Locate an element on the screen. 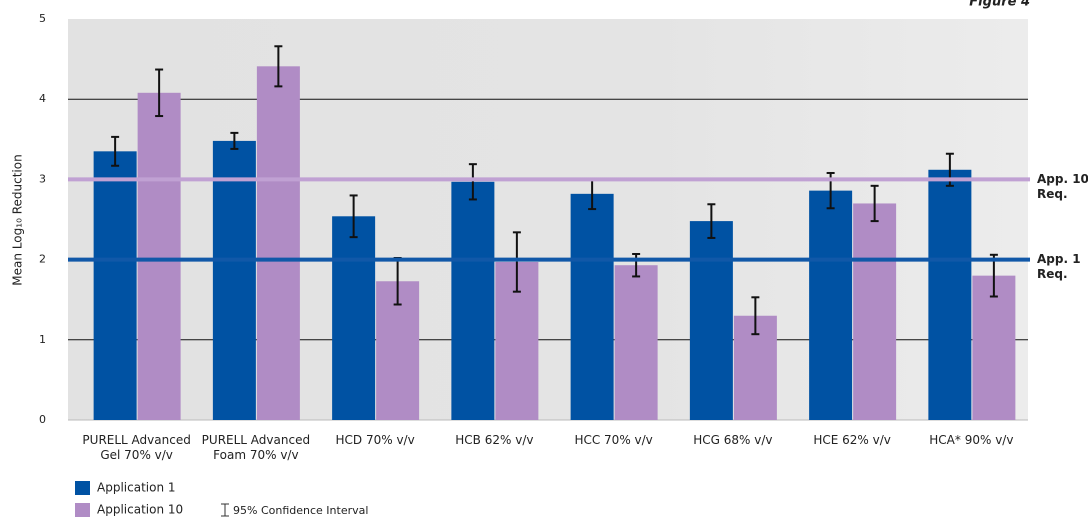 The image size is (1088, 519). x-tick-label: HCG 68% v/v is located at coordinates (732, 440).